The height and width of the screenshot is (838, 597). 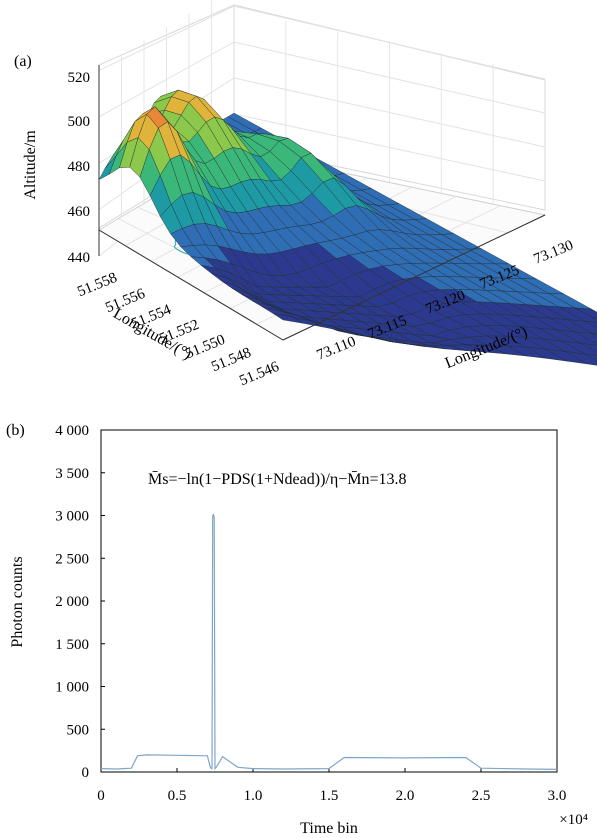 I want to click on z-tick-520: 520, so click(x=79, y=78).